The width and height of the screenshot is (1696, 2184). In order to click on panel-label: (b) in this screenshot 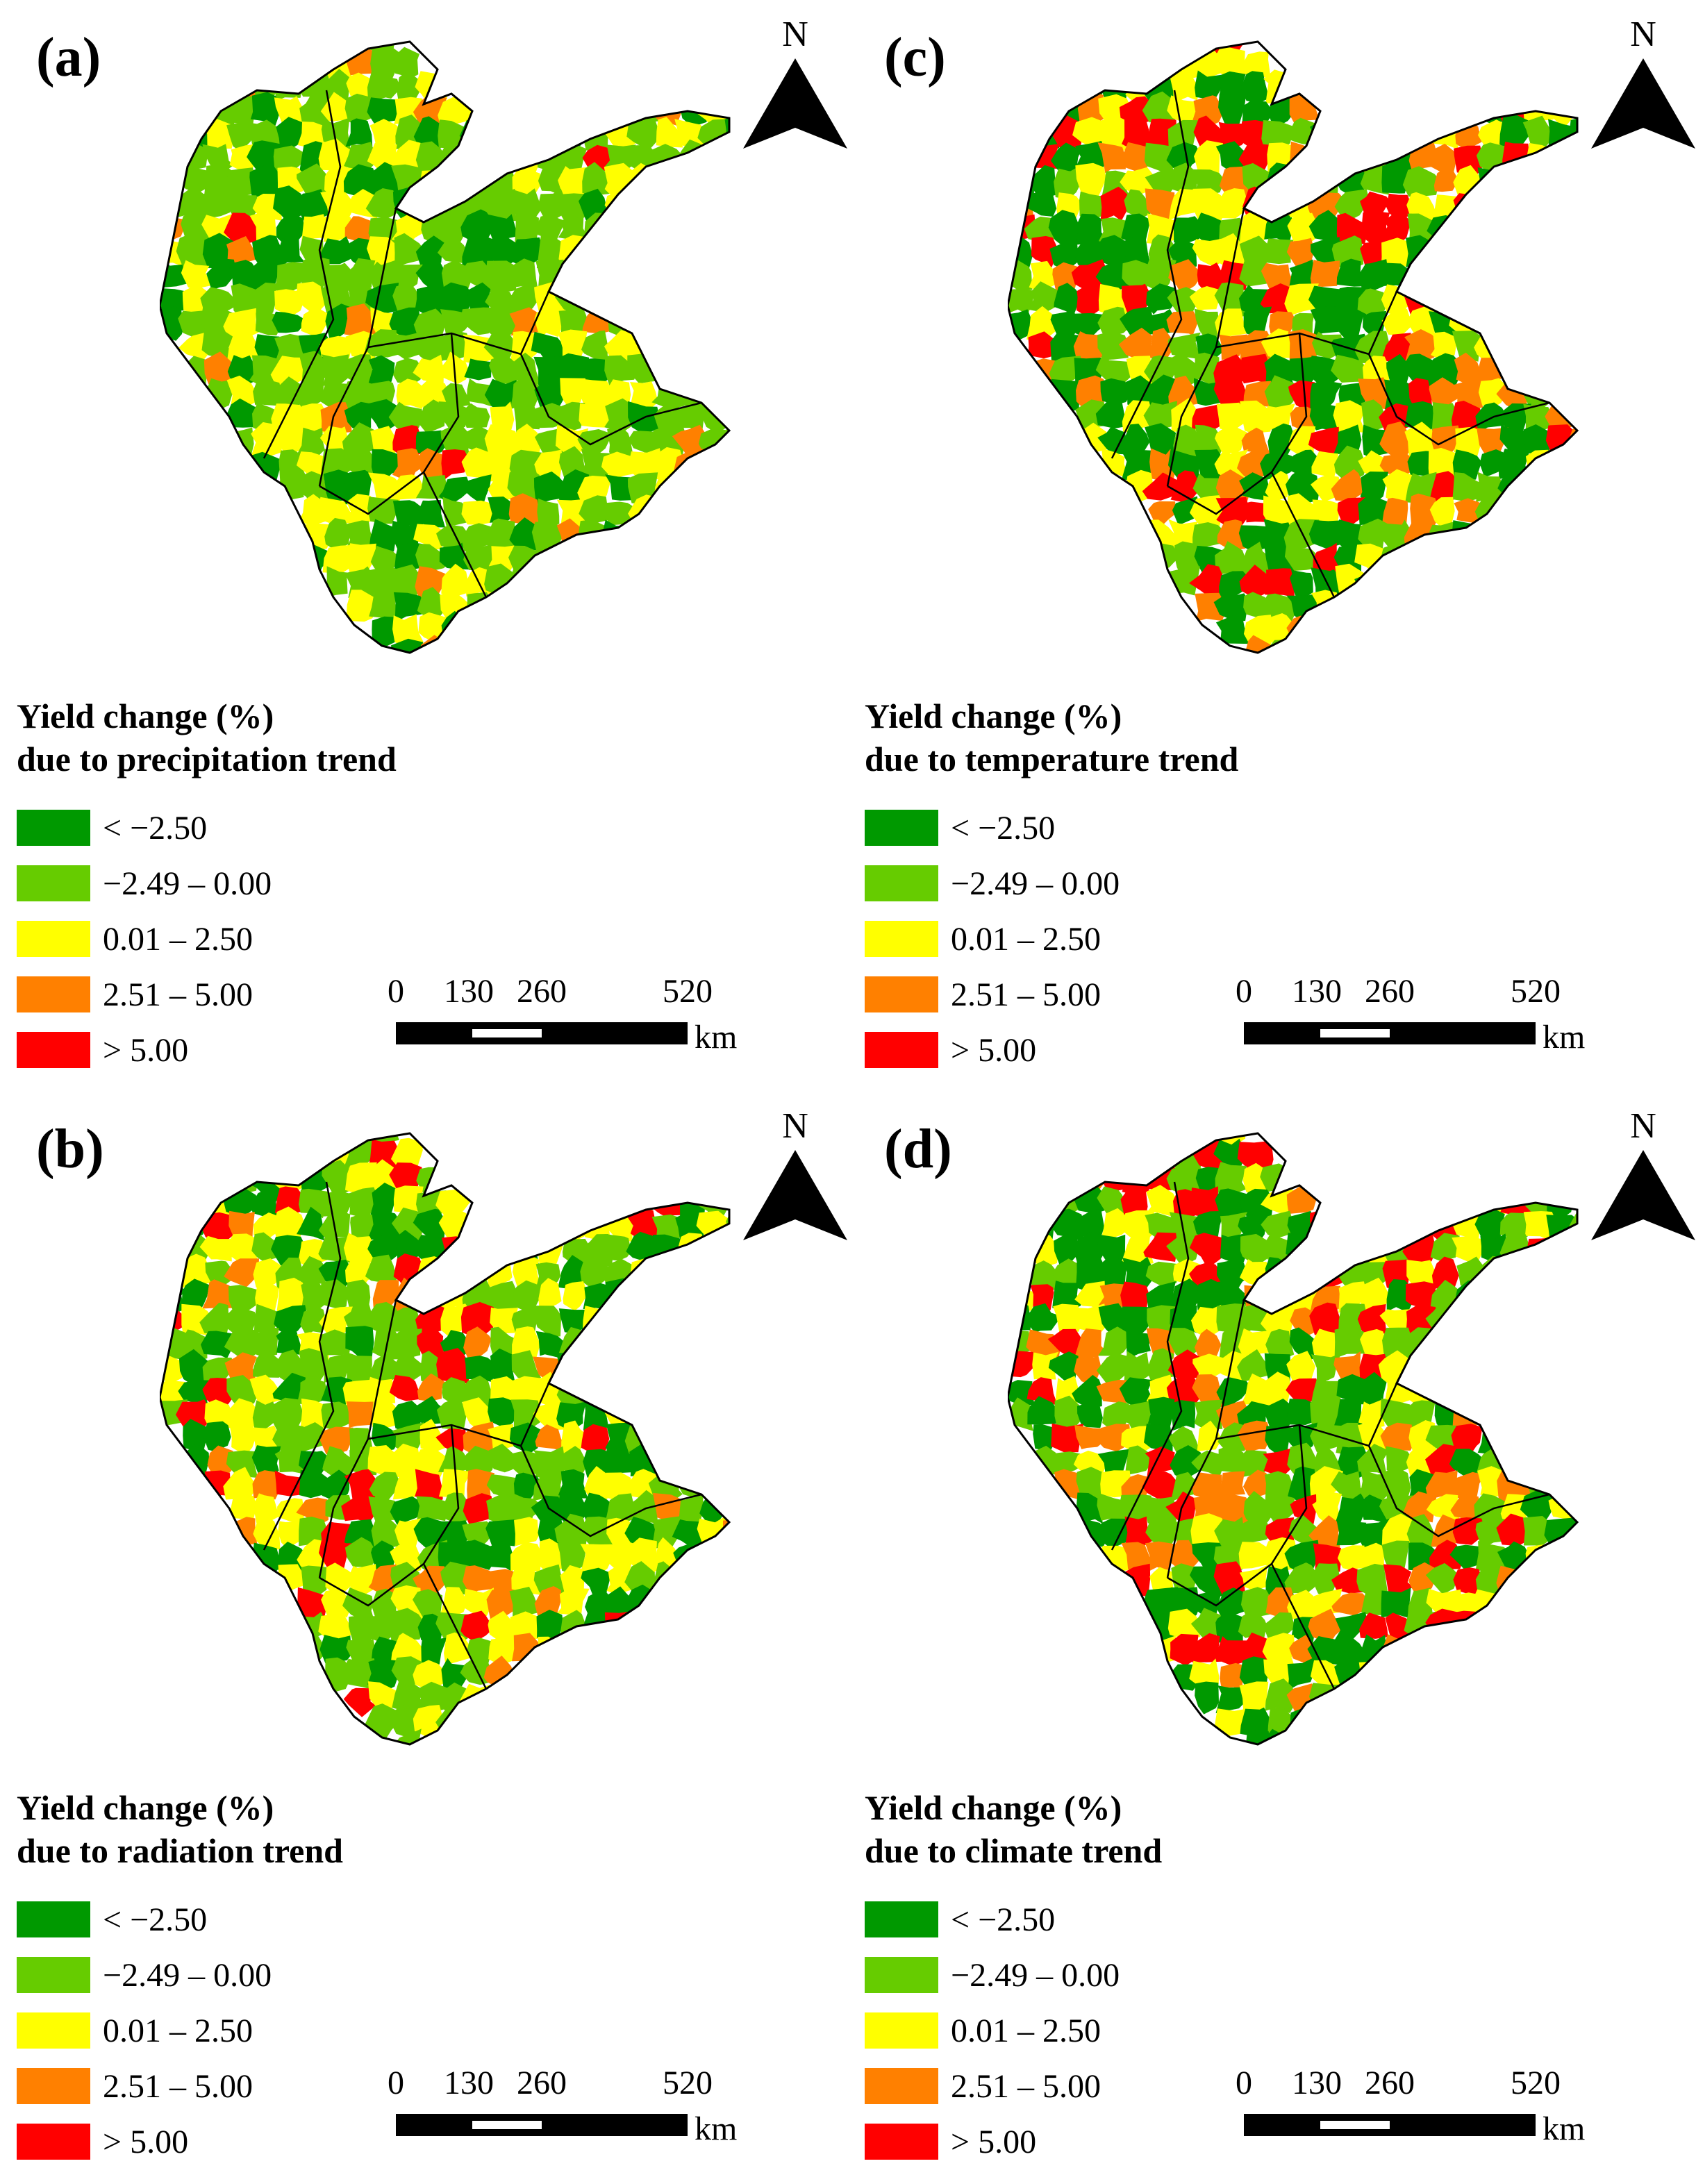, I will do `click(70, 1149)`.